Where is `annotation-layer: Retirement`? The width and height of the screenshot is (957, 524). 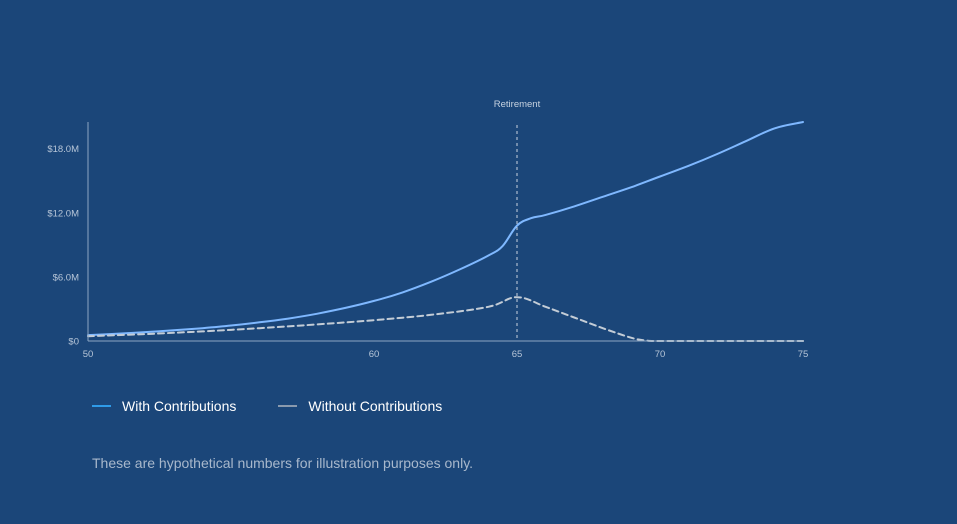 annotation-layer: Retirement is located at coordinates (517, 220).